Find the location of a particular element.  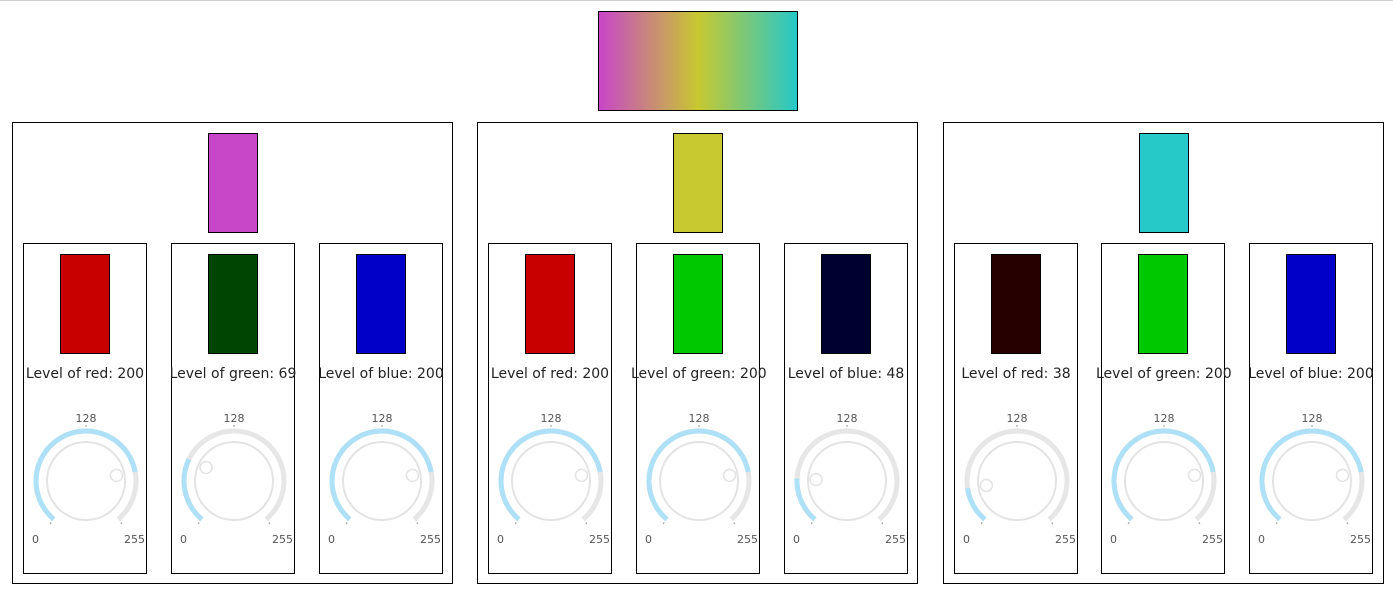

group-3-red-channel: Level of red: 38 128 0 255 is located at coordinates (1016, 408).